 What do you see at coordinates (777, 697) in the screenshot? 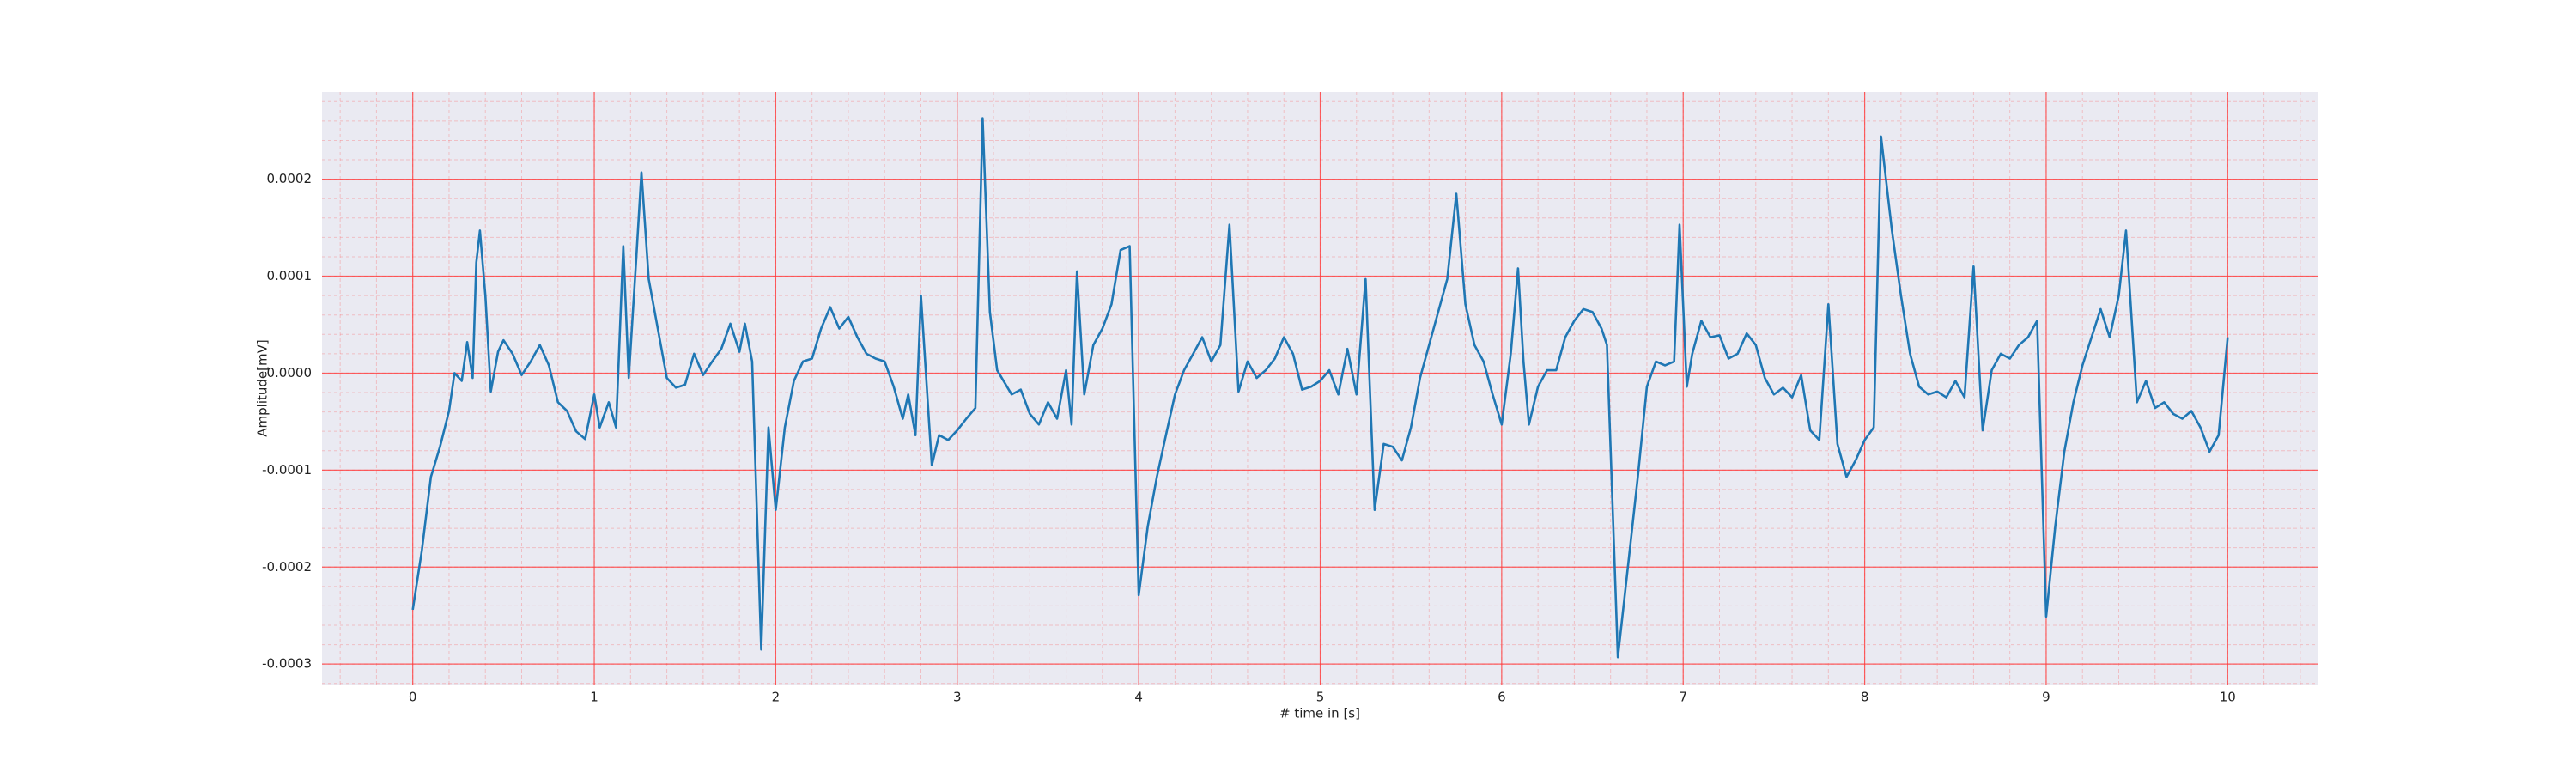
I see `x-tick-label: 2` at bounding box center [777, 697].